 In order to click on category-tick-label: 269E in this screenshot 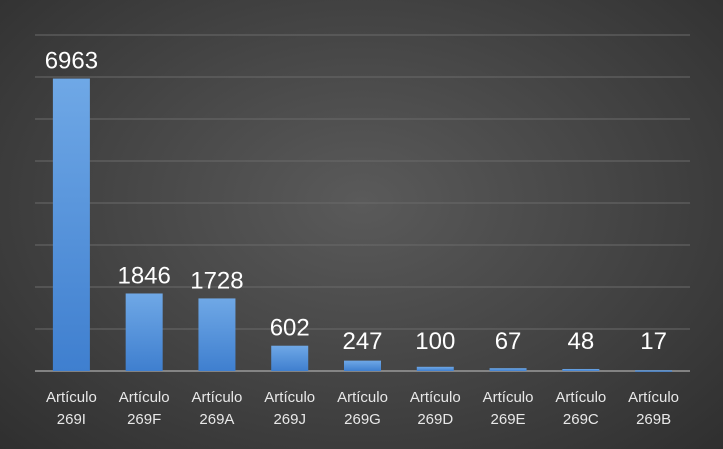, I will do `click(508, 419)`.